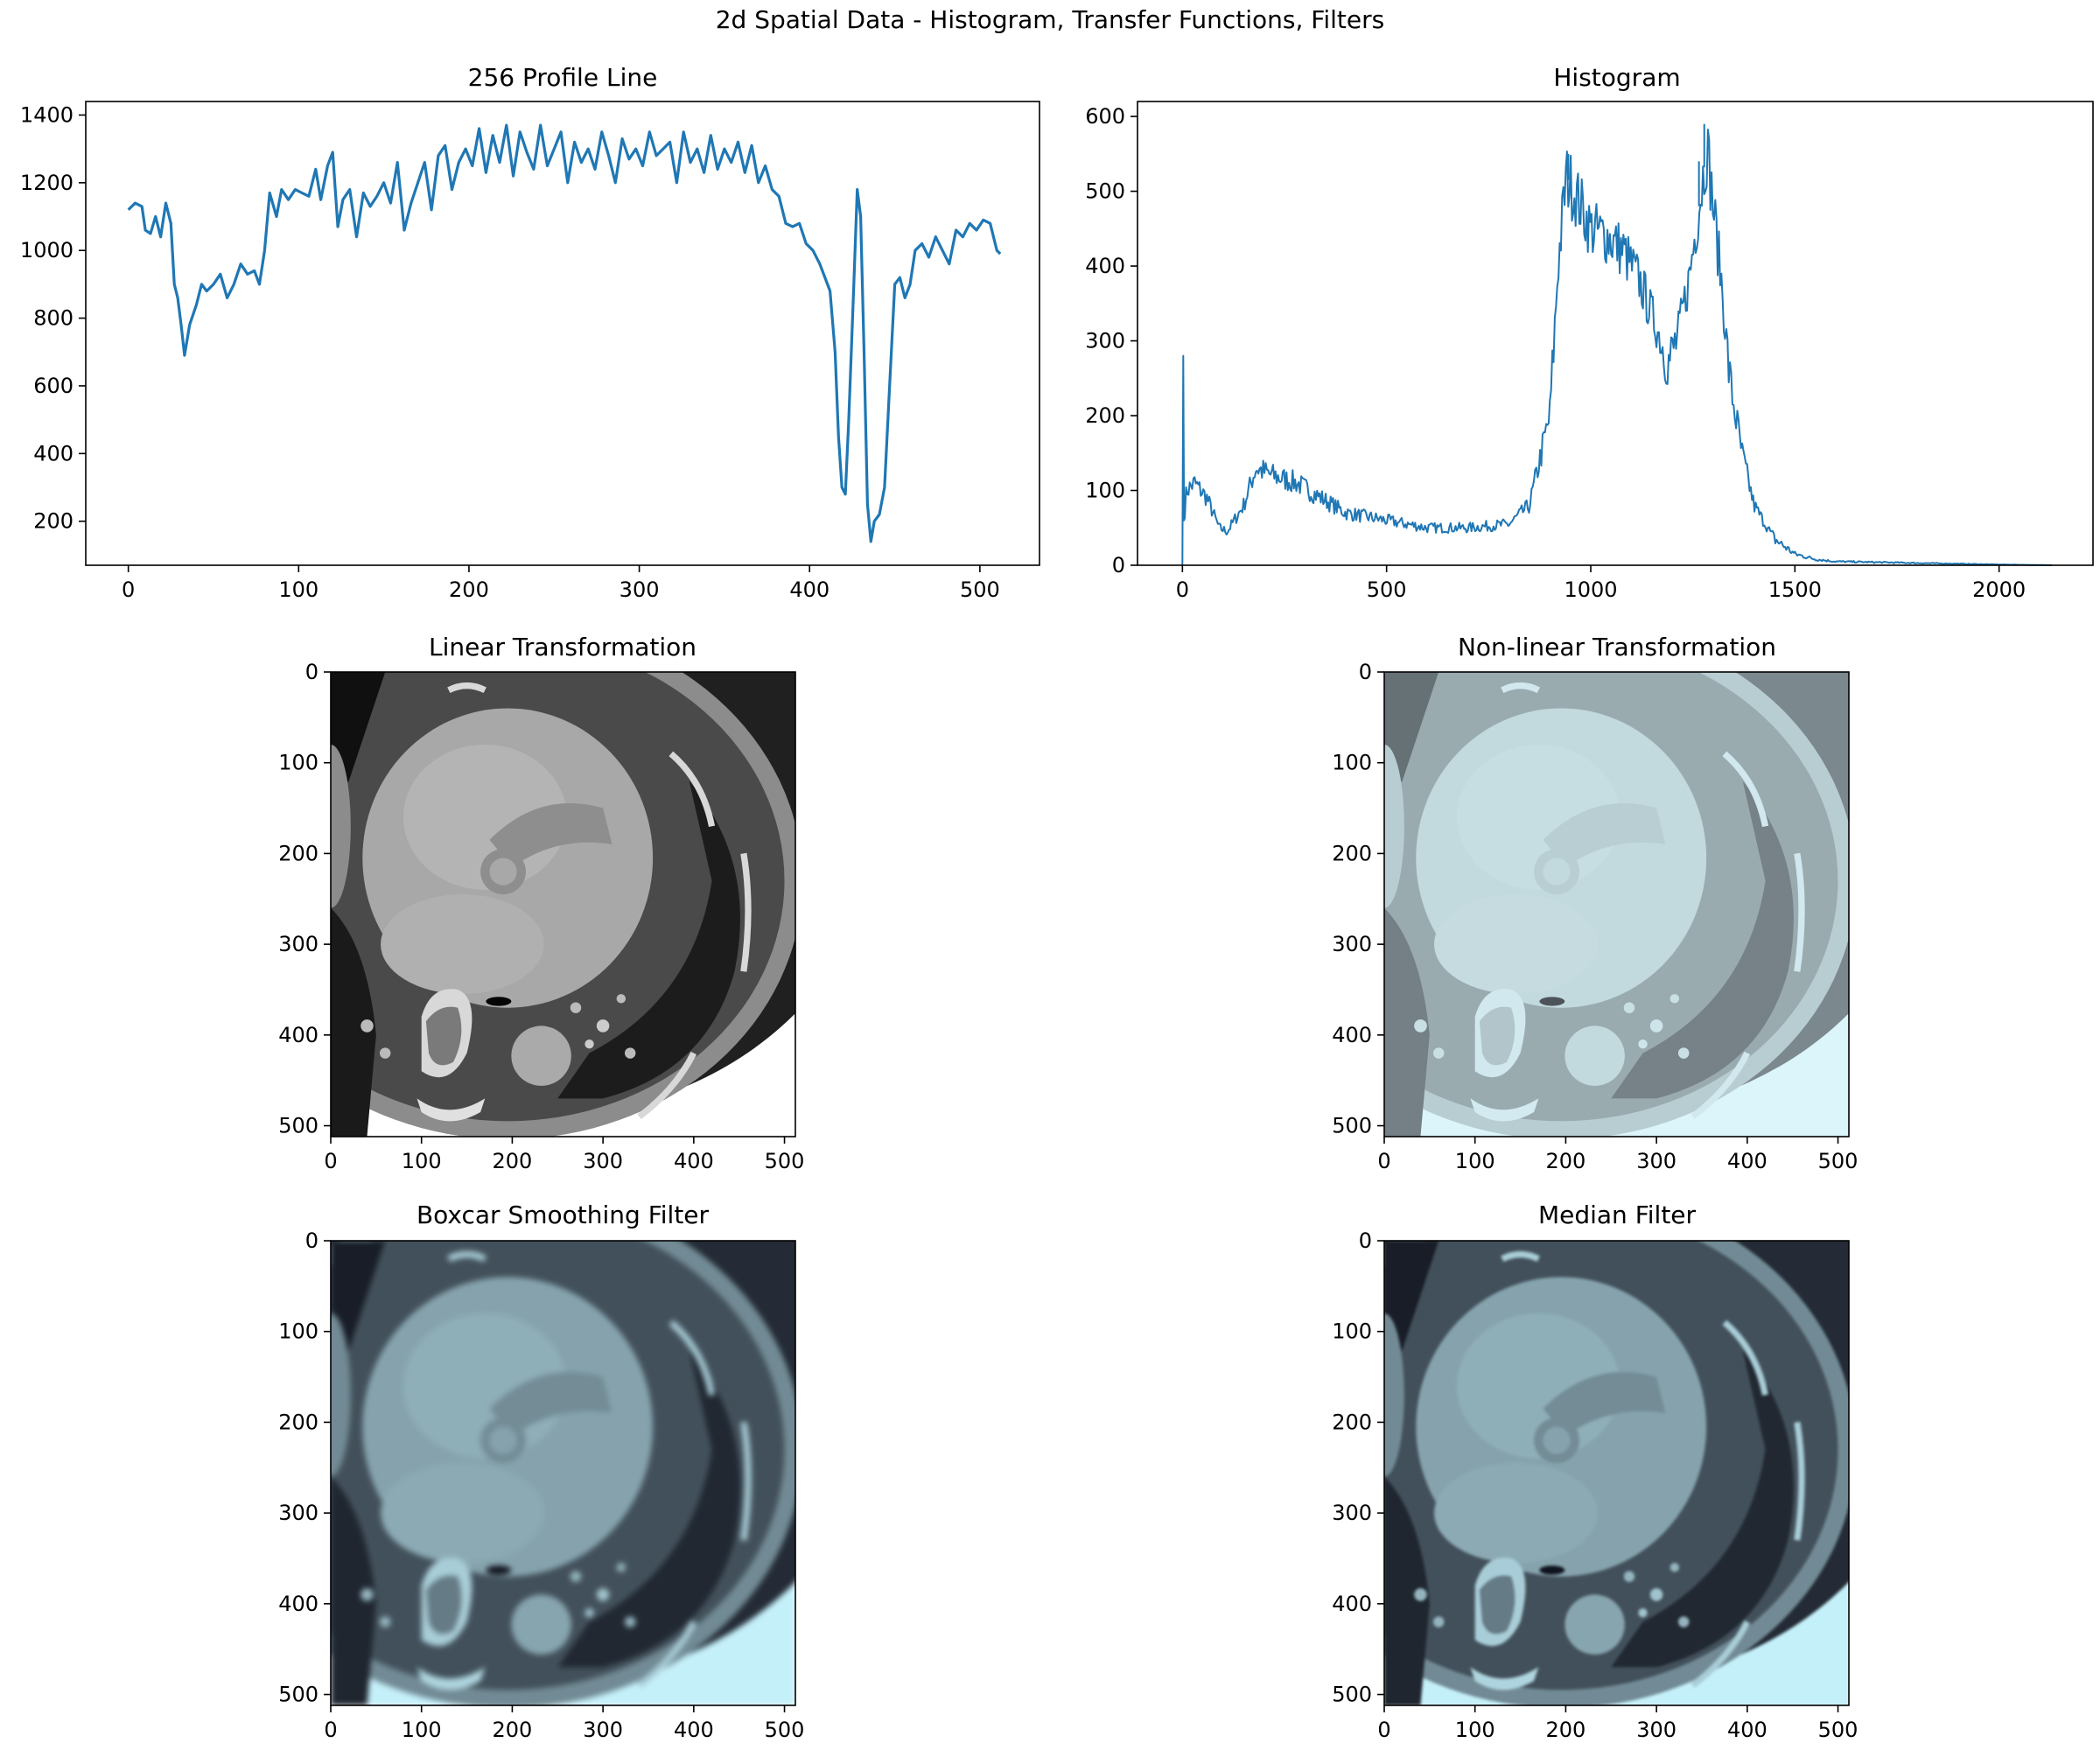 The width and height of the screenshot is (2100, 1750). Describe the element at coordinates (1352, 1422) in the screenshot. I see `median-ytick-label: 200` at that location.